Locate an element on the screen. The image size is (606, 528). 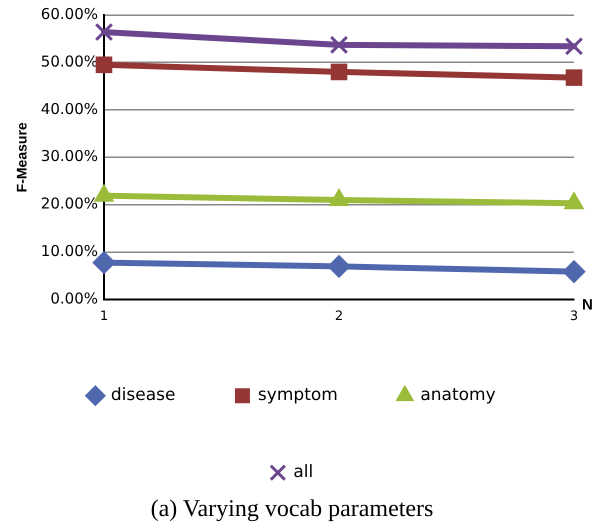
y-tick-label: 0.00% is located at coordinates (74, 298).